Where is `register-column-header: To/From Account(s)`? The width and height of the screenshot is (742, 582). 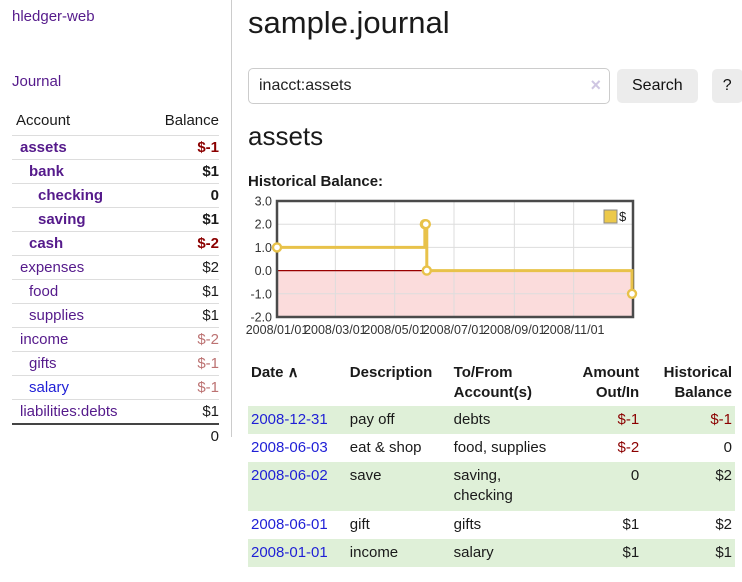 register-column-header: To/From Account(s) is located at coordinates (492, 383).